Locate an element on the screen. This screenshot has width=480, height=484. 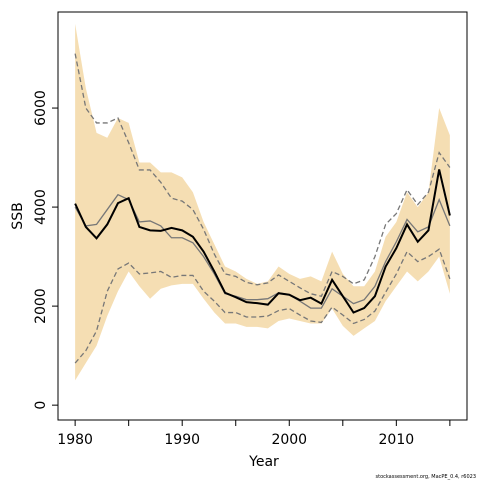
x-tick-label: 2010 is located at coordinates (397, 440).